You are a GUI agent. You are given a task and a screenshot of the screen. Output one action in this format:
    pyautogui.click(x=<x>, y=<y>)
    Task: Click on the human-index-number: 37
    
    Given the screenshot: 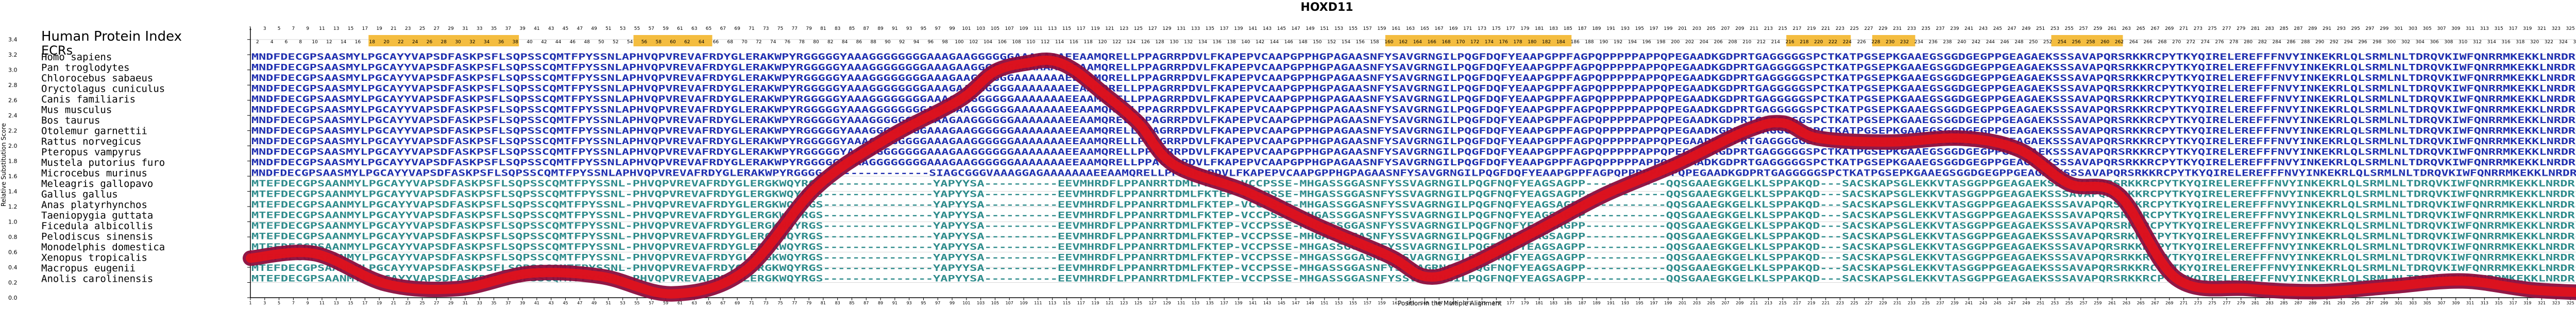 What is the action you would take?
    pyautogui.click(x=508, y=29)
    